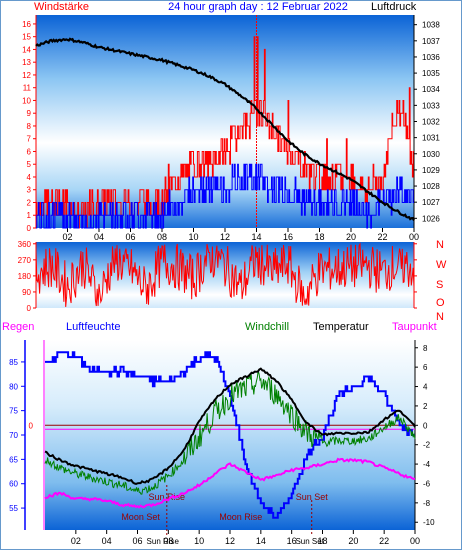  I want to click on right-tick-label: 1033, so click(431, 105).